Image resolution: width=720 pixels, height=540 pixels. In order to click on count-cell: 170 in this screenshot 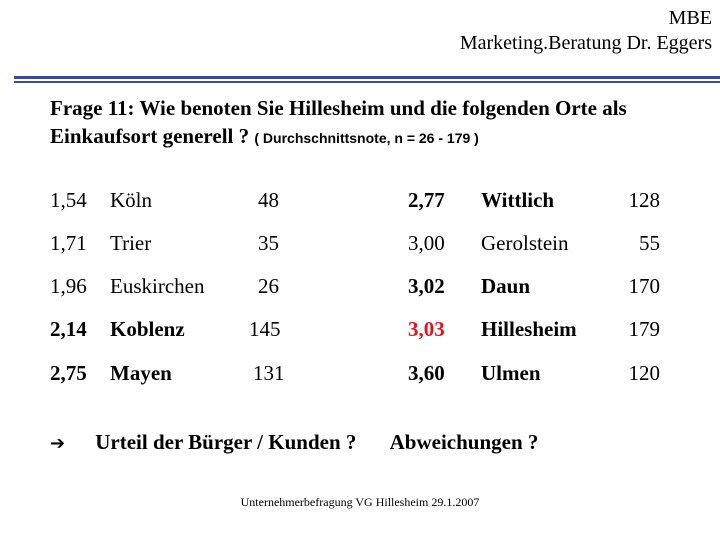, I will do `click(644, 286)`.